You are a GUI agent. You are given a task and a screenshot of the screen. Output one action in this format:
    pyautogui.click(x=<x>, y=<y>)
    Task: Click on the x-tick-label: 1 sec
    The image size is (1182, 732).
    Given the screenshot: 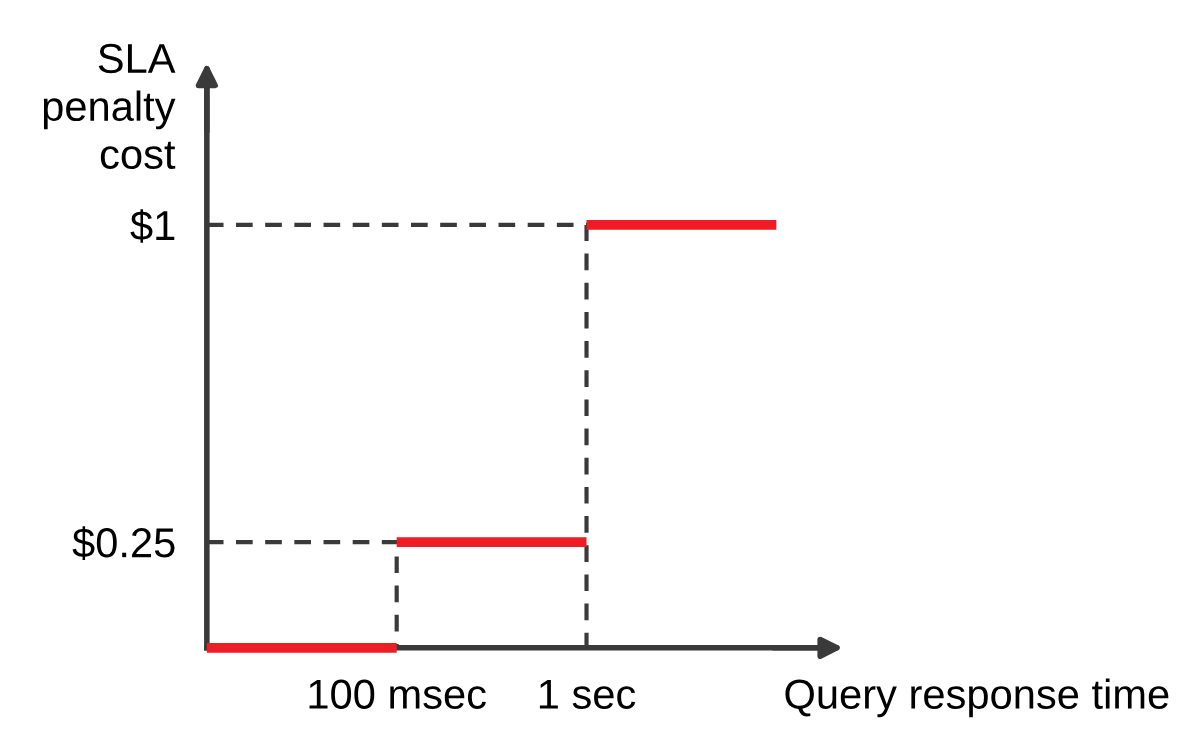 What is the action you would take?
    pyautogui.click(x=587, y=694)
    